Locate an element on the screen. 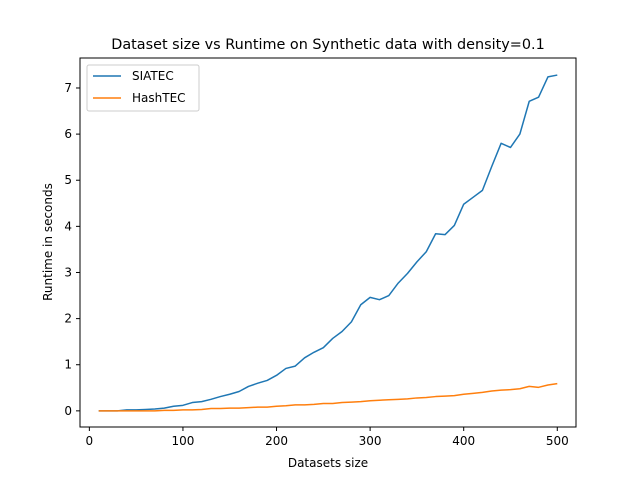  x-axis: 0 100 200 300 400 500 is located at coordinates (327, 437).